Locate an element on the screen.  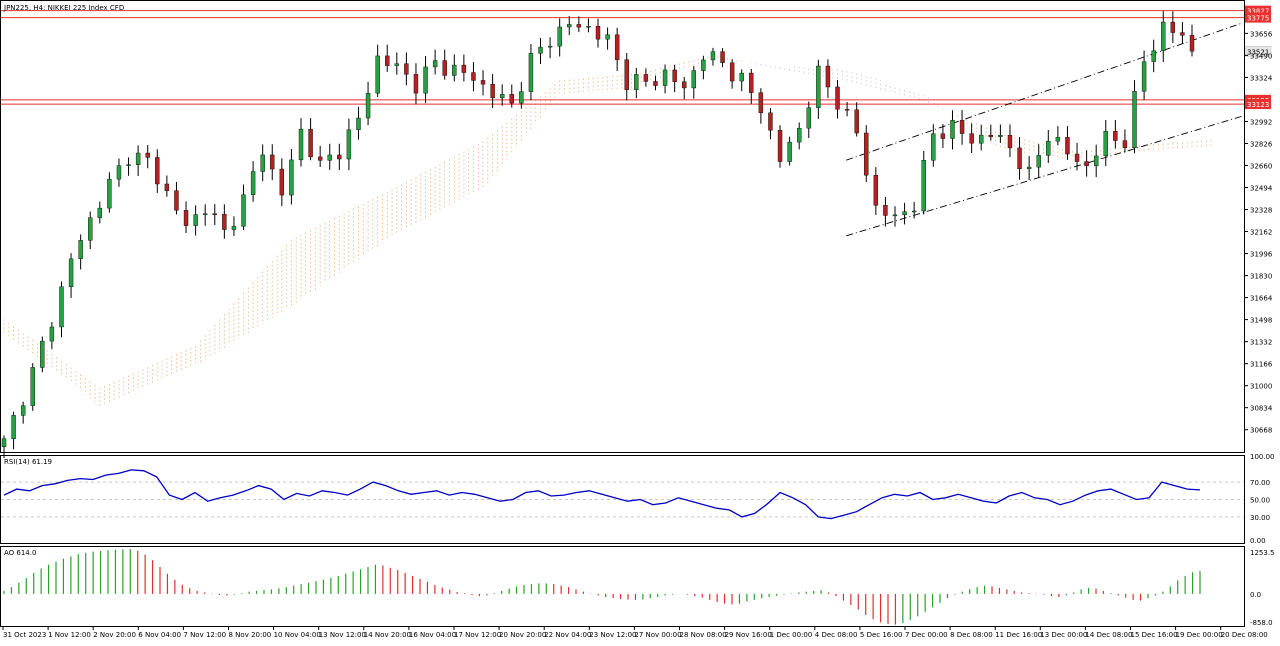
chart-title: JPN225, H4: NIKKEI 225 Index CFD is located at coordinates (63, 8).